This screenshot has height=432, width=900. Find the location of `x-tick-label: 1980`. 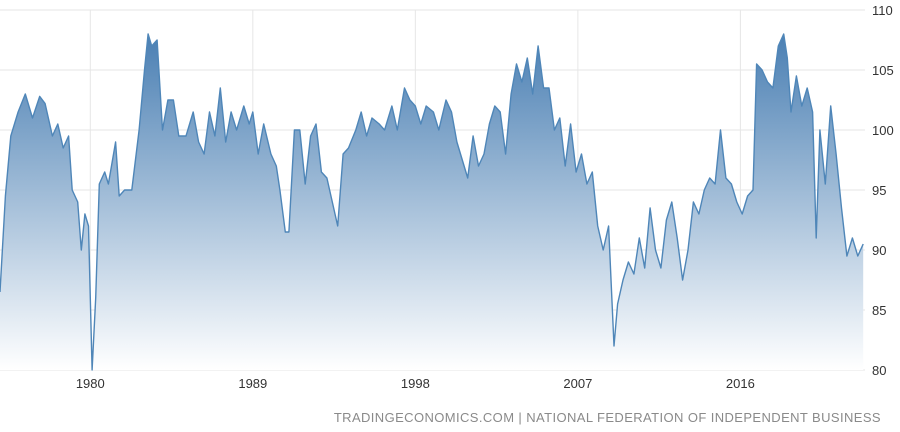

x-tick-label: 1980 is located at coordinates (90, 383).